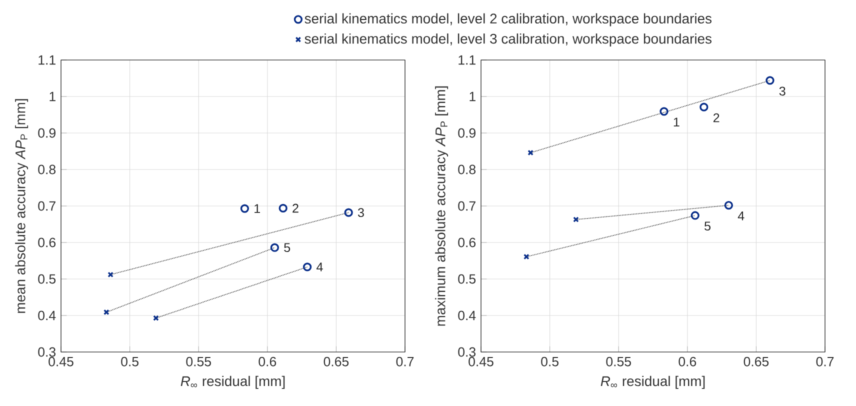 The height and width of the screenshot is (406, 856). What do you see at coordinates (441, 206) in the screenshot?
I see `y-axis-title: maximum absolute accuracy AP$_{P}$ [mm]` at bounding box center [441, 206].